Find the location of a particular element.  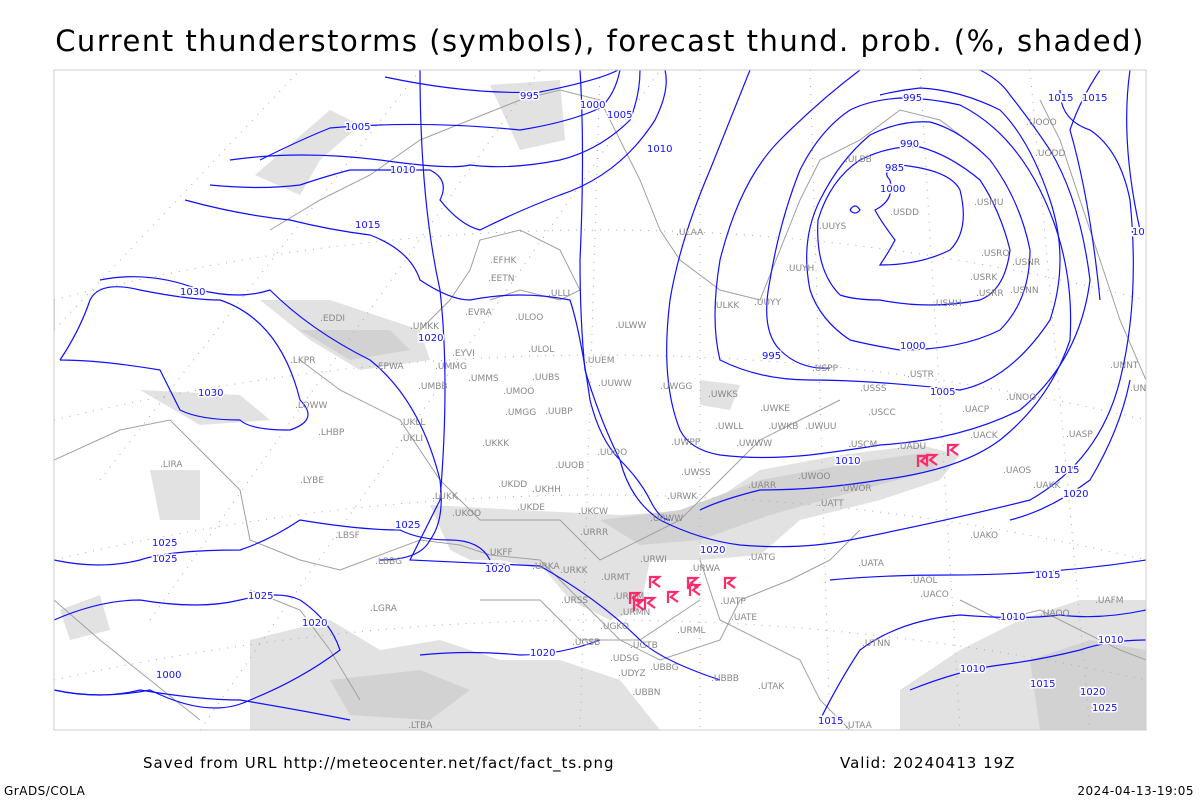

station-label: .UKHH is located at coordinates (546, 490).